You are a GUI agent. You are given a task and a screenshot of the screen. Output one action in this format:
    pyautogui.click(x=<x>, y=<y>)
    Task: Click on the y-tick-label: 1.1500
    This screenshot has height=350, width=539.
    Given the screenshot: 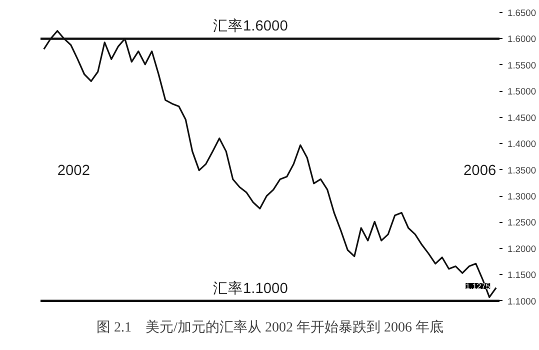 What is the action you would take?
    pyautogui.click(x=522, y=275)
    